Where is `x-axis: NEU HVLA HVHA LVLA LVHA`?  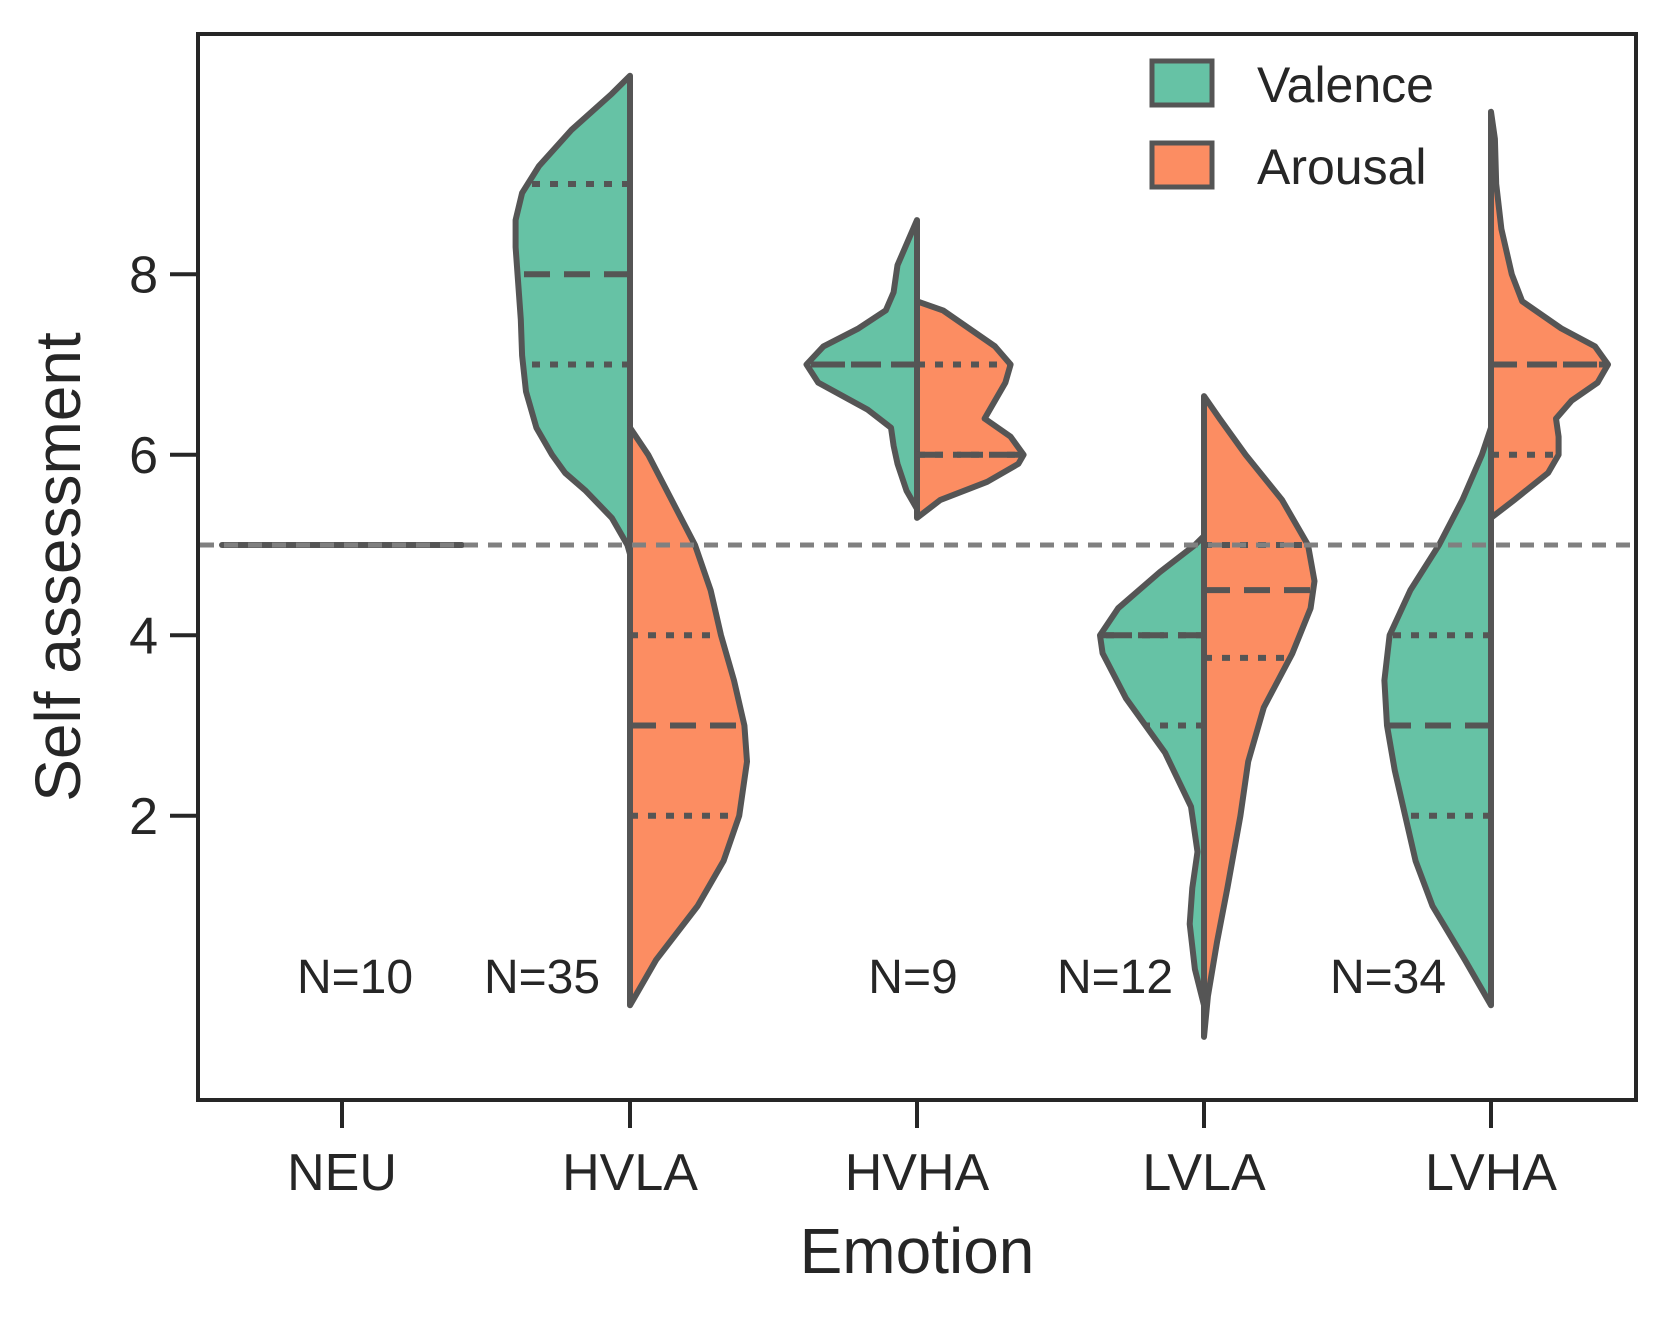 x-axis: NEU HVLA HVHA LVLA LVHA is located at coordinates (922, 1151).